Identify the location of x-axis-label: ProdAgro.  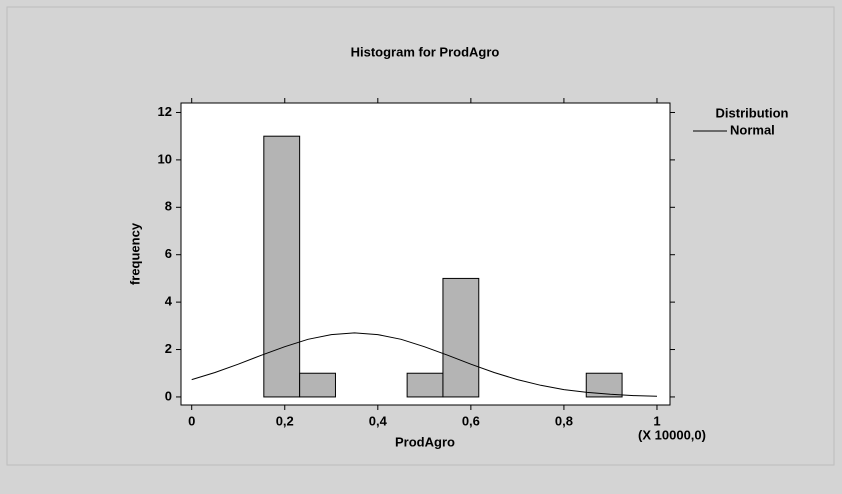
(425, 441).